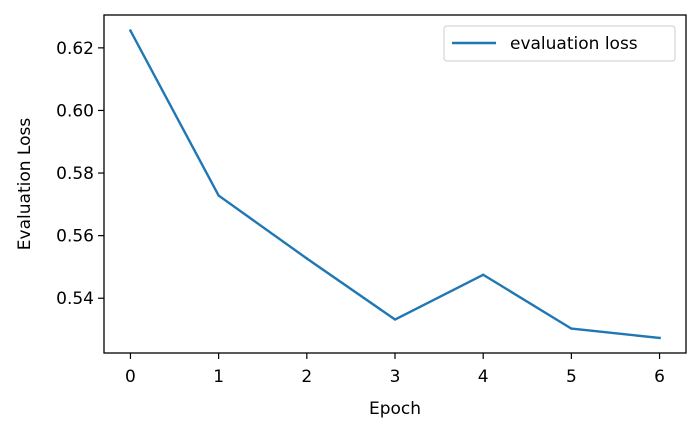 The image size is (700, 432). I want to click on legend-label: evaluation loss, so click(574, 44).